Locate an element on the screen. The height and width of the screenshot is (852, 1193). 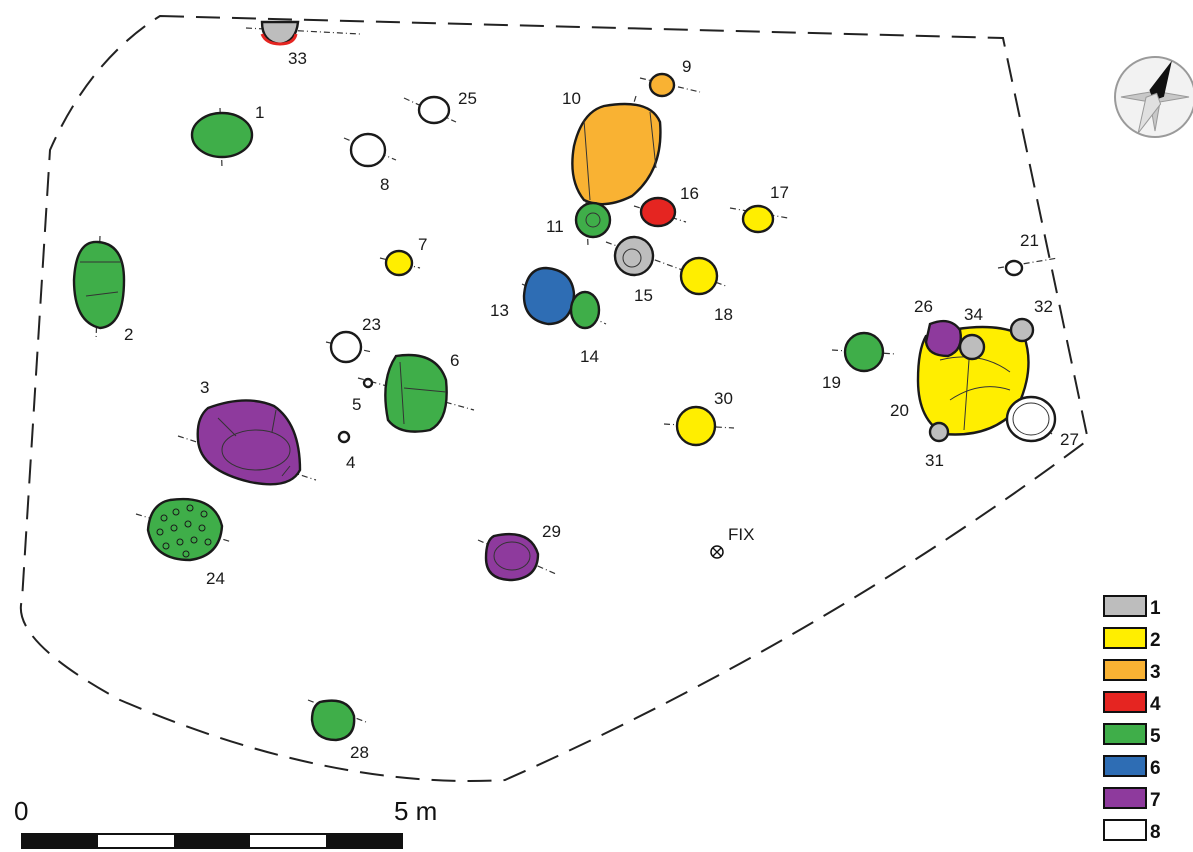
legend-label: 7 is located at coordinates (1155, 800).